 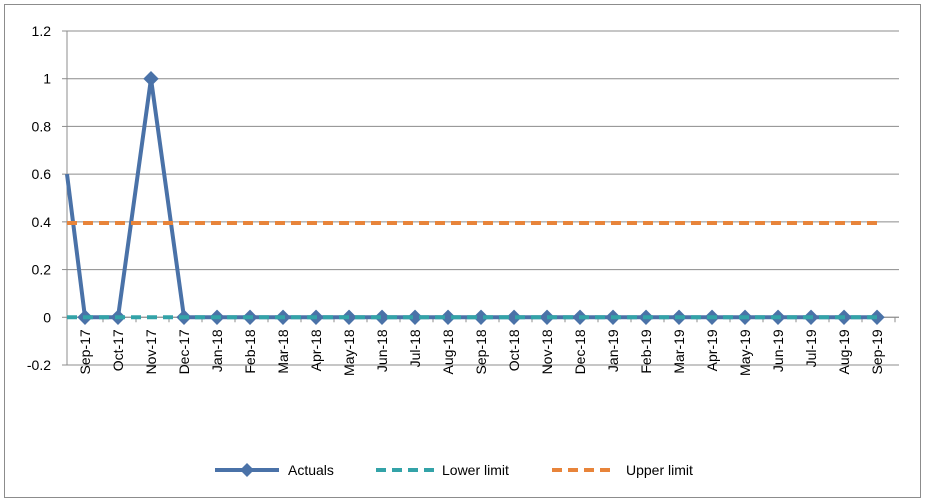 I want to click on x-tick-label: Sep-17, so click(x=85, y=351).